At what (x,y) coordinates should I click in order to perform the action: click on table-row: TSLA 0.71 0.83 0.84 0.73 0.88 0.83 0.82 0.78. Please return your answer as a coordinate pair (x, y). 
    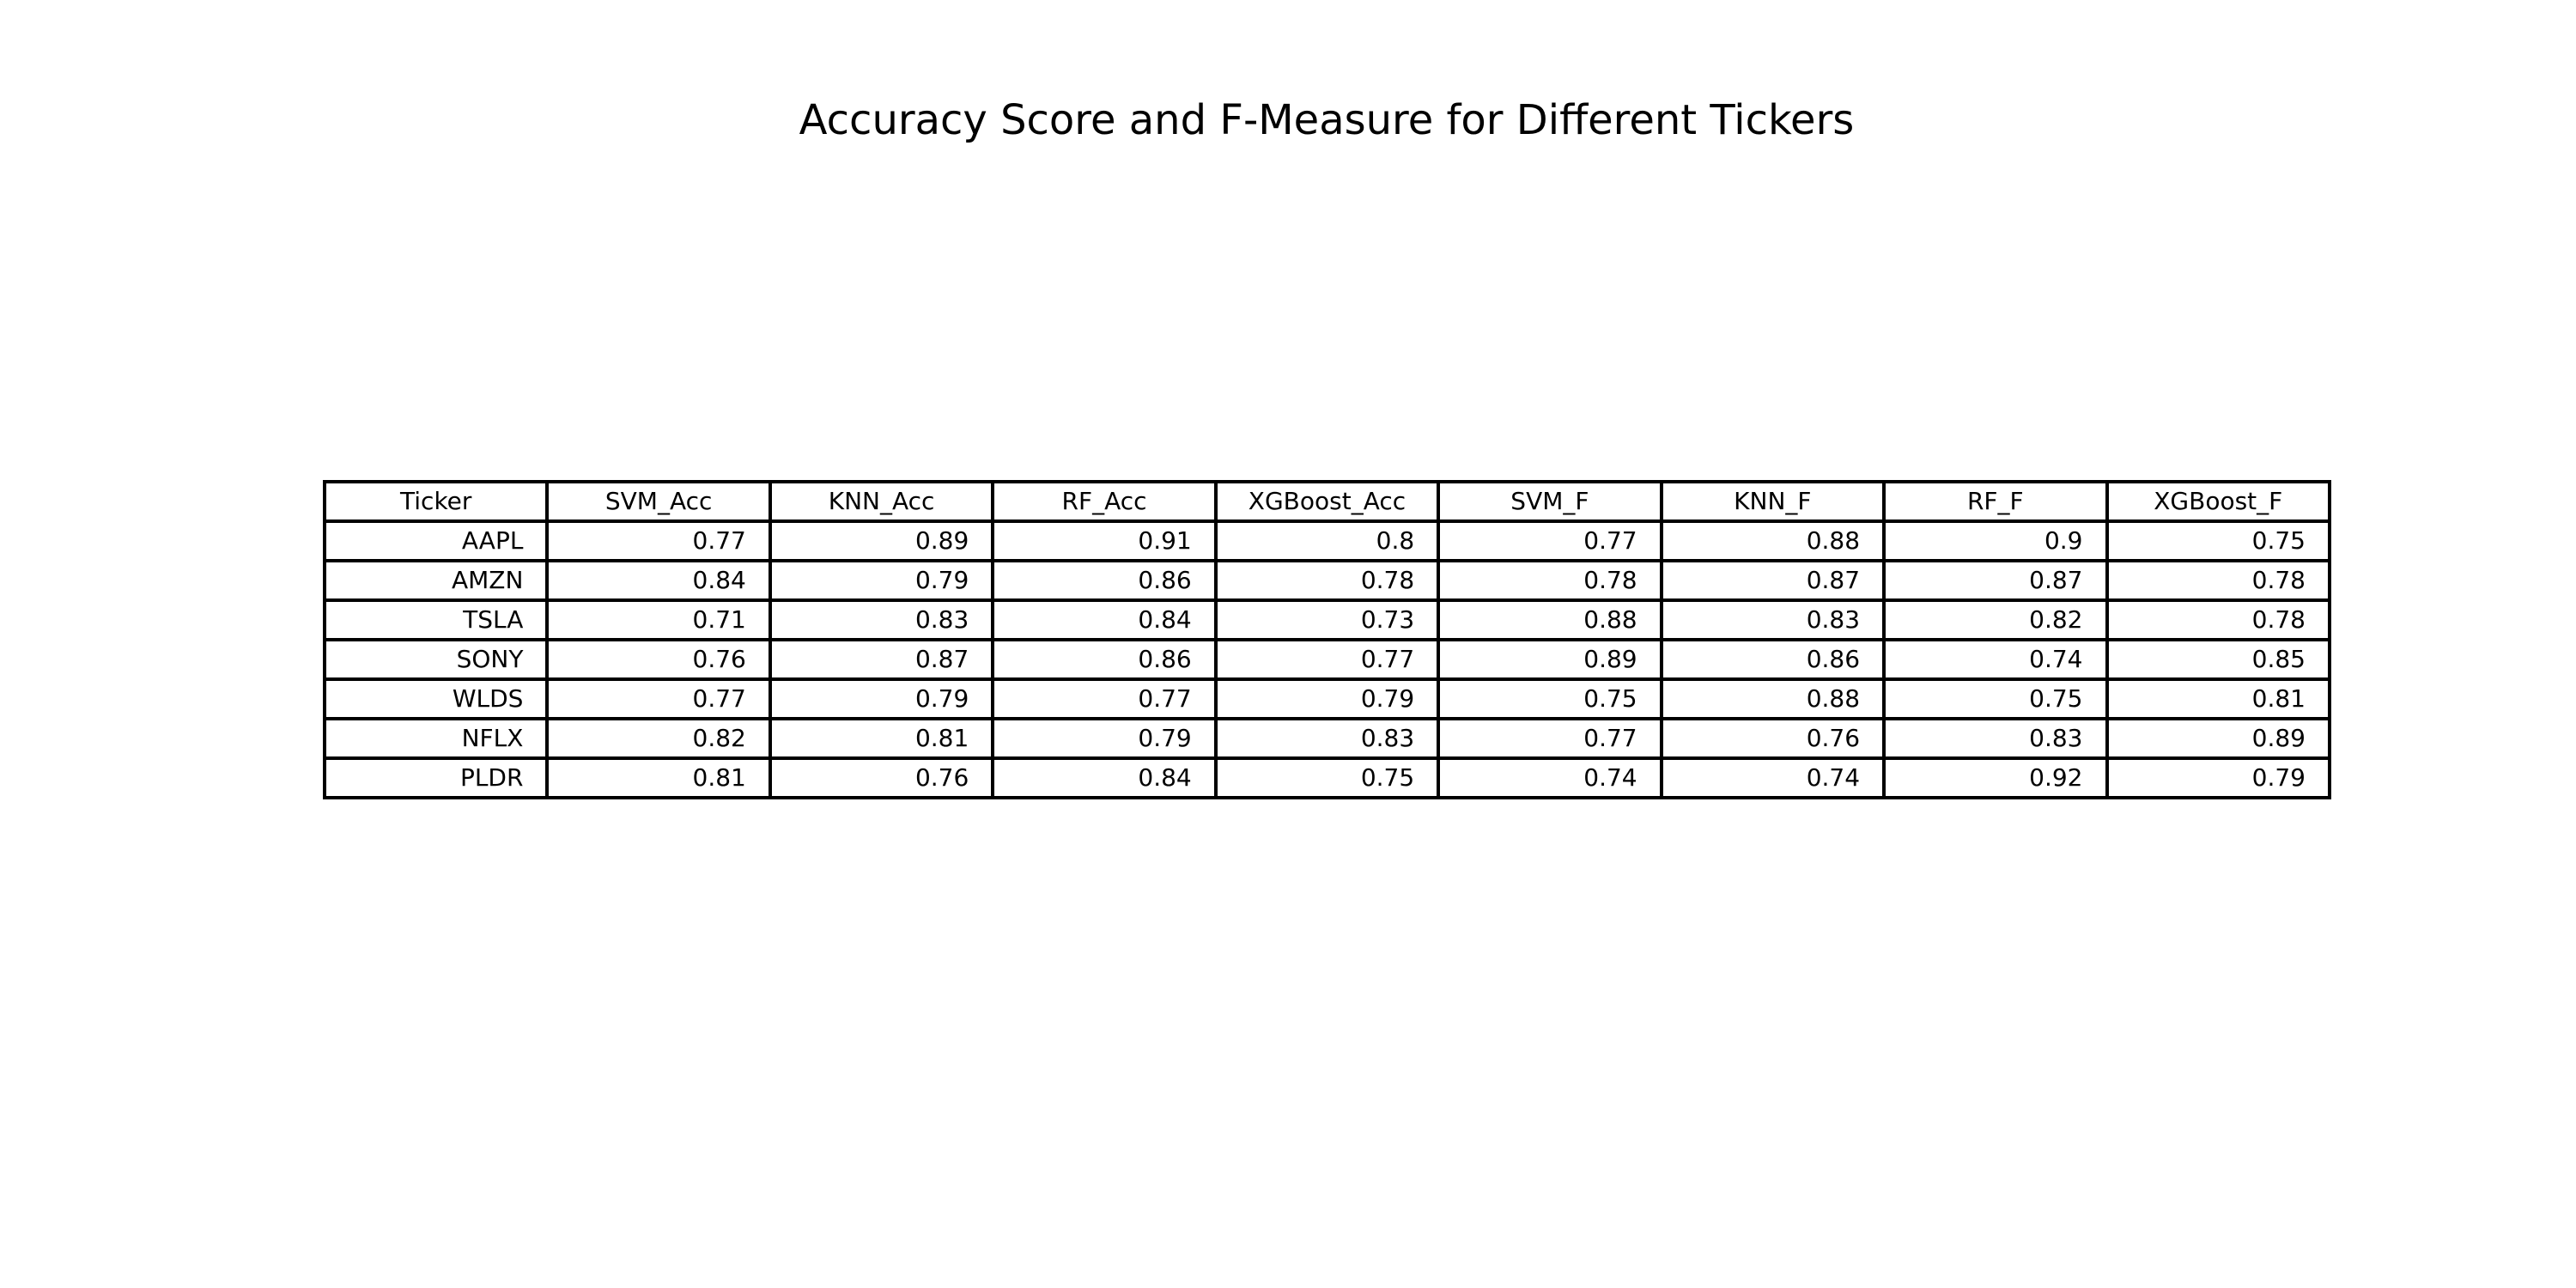
    Looking at the image, I should click on (1327, 619).